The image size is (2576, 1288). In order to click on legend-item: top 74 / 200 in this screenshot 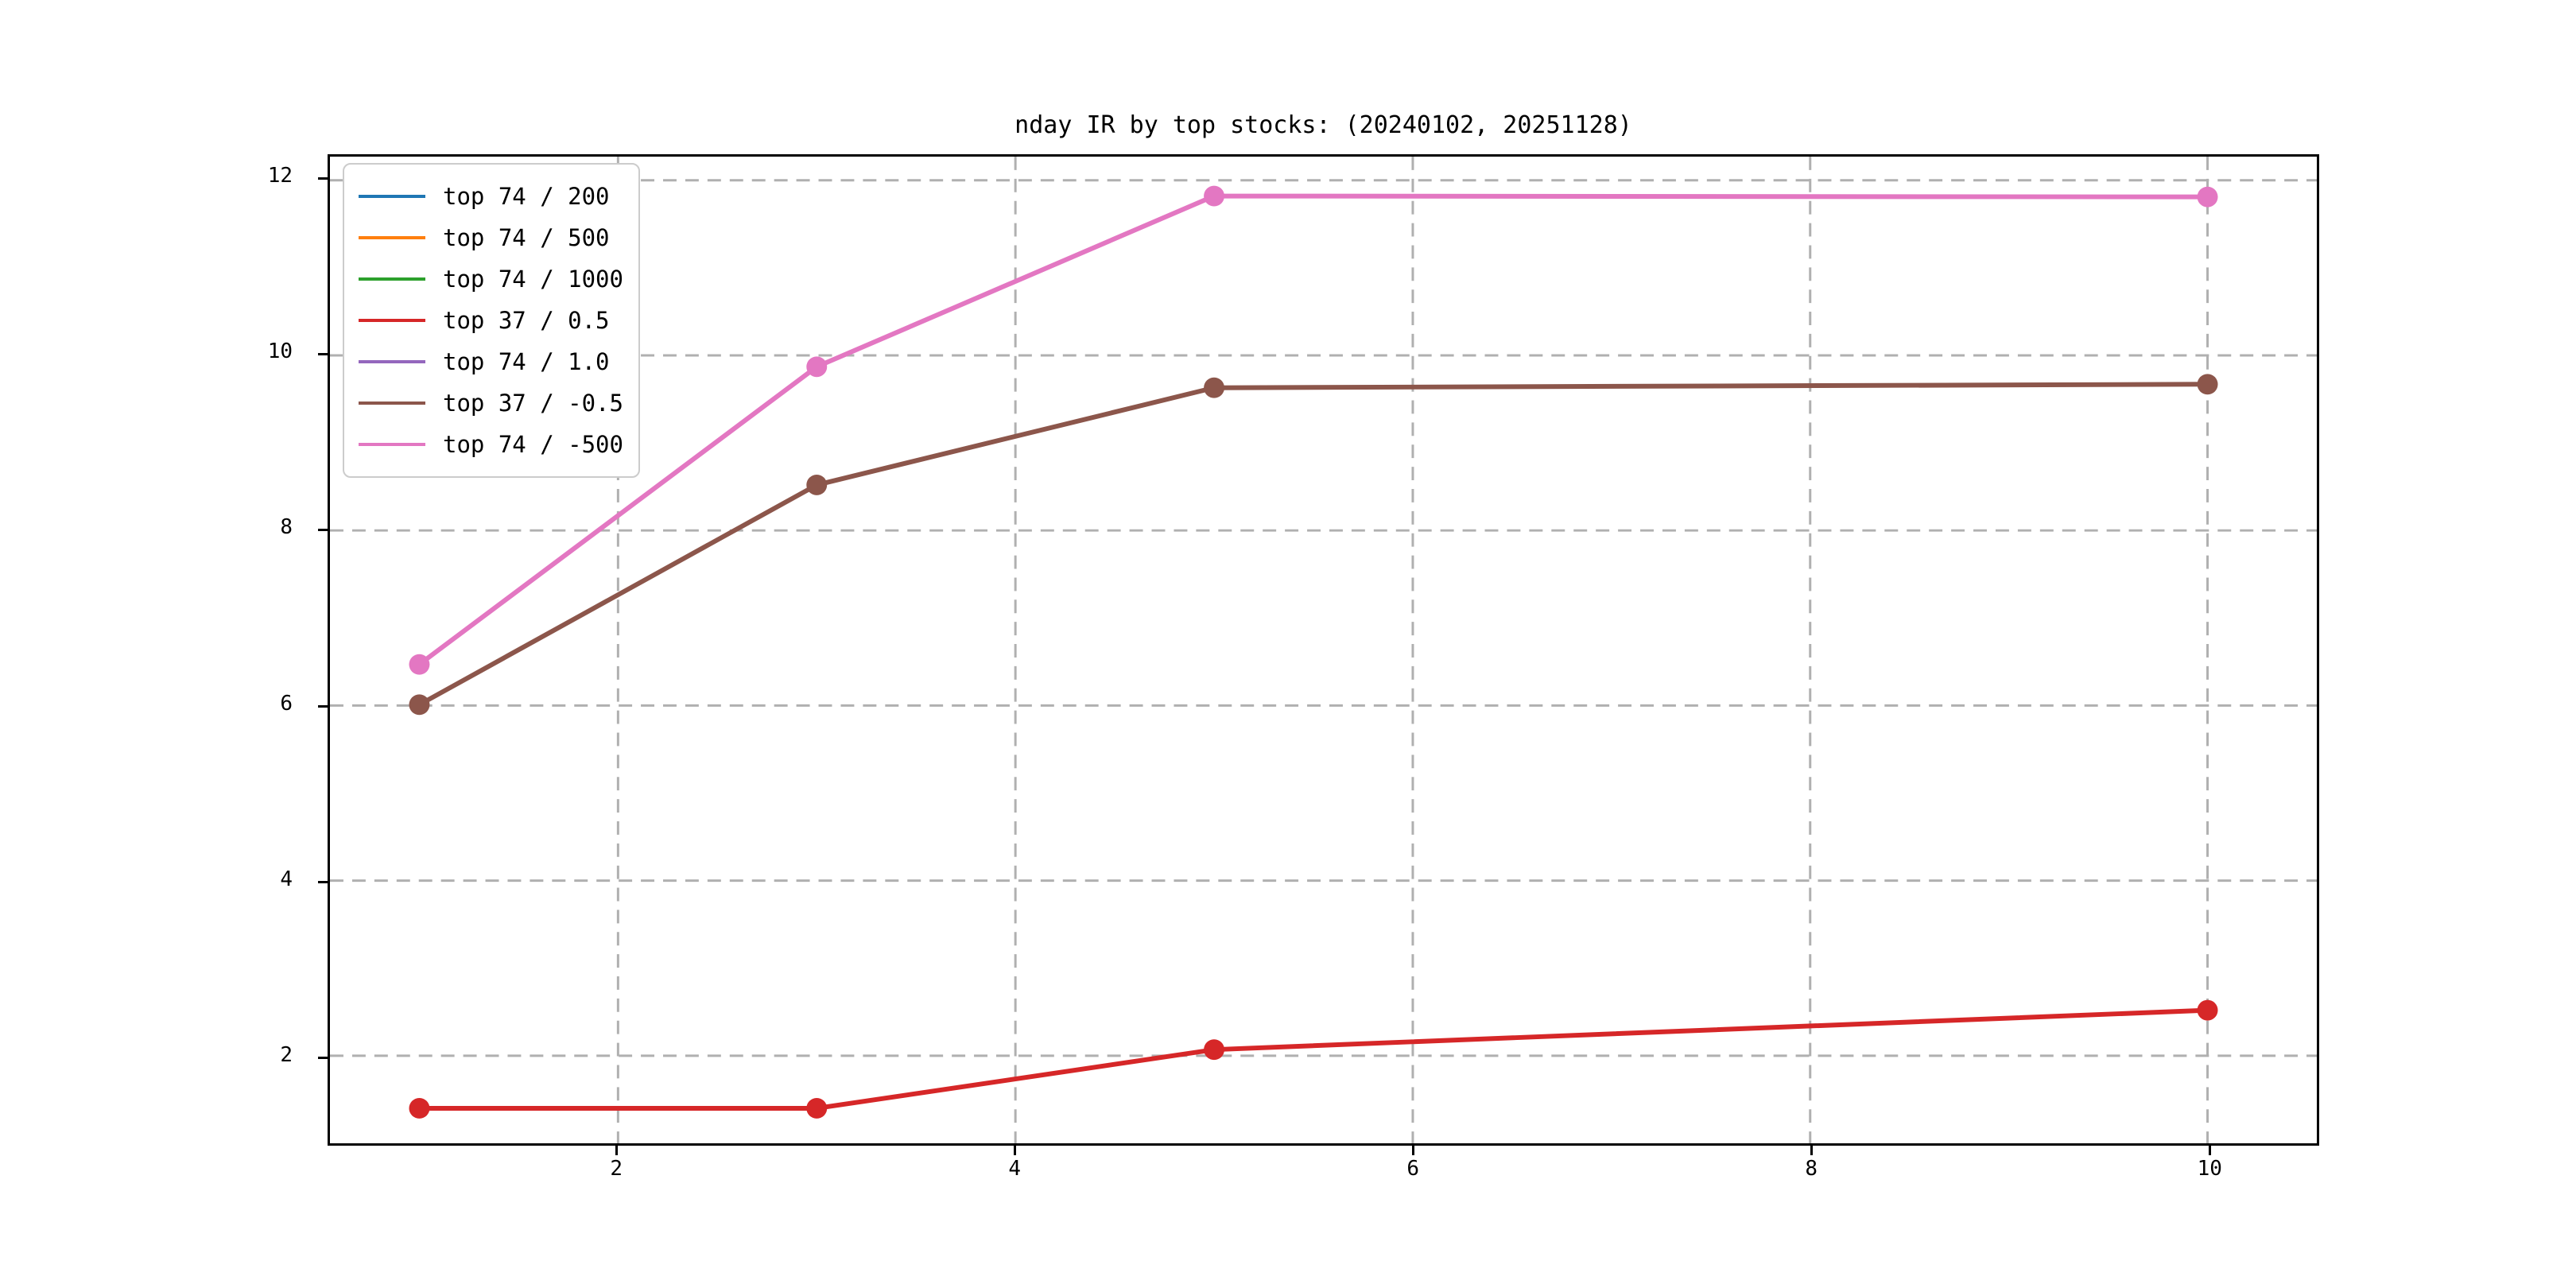, I will do `click(491, 197)`.